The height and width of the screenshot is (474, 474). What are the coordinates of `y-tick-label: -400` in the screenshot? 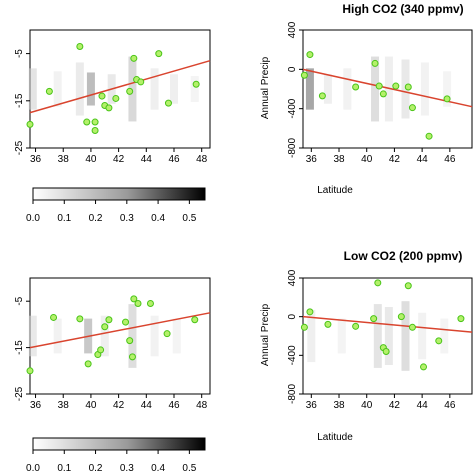 It's located at (292, 108).